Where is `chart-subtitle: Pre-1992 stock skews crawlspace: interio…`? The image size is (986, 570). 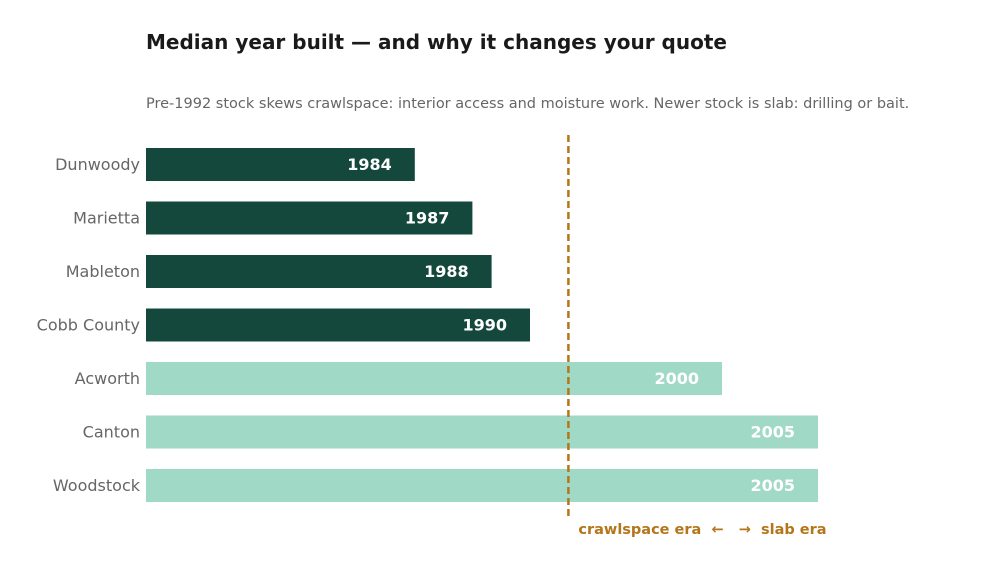 chart-subtitle: Pre-1992 stock skews crawlspace: interio… is located at coordinates (528, 104).